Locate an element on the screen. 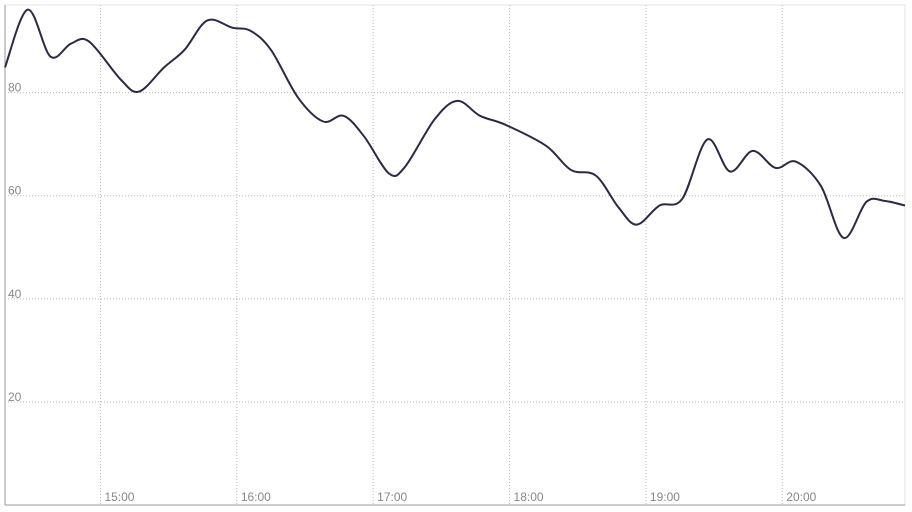  y-tick-label: 60 is located at coordinates (15, 191).